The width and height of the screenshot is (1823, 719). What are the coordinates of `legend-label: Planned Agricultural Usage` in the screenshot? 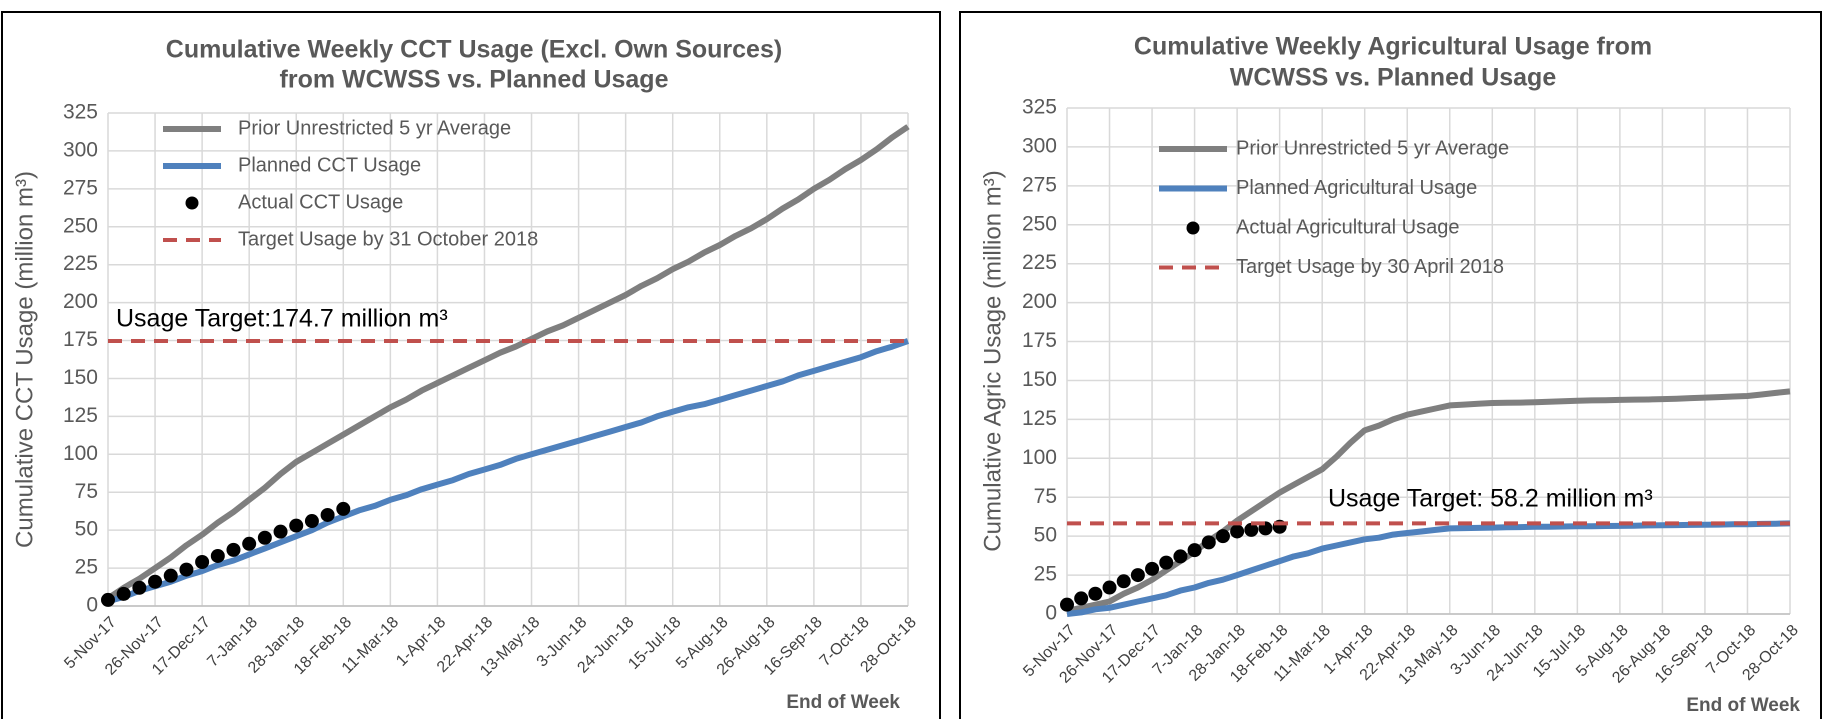 It's located at (1356, 188).